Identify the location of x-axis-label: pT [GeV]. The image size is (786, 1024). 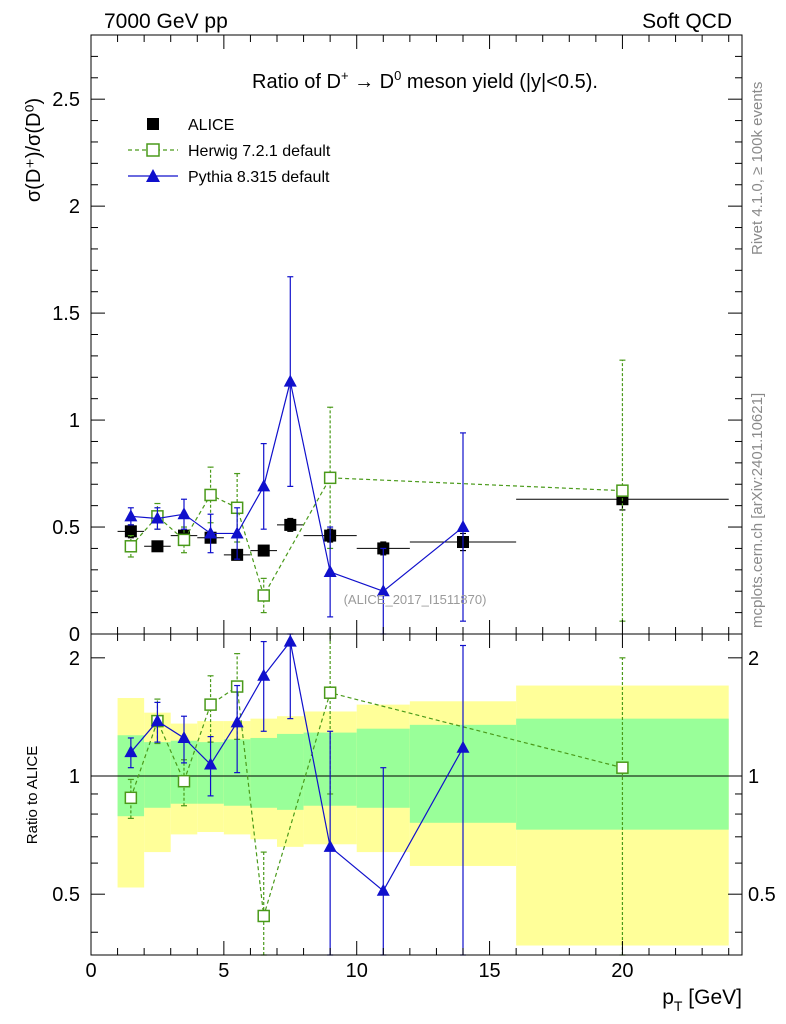
(702, 1000).